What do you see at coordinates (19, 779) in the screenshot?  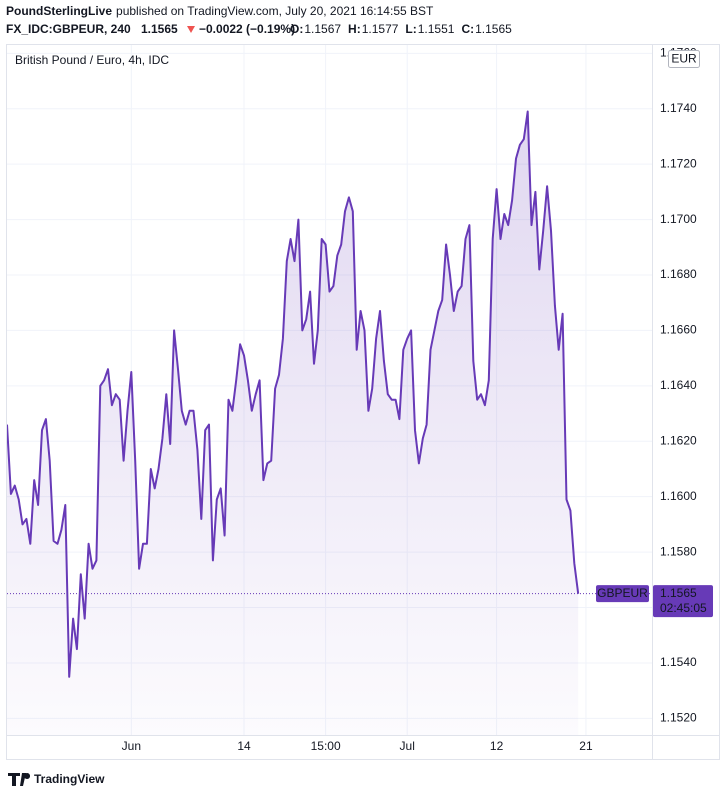 I see `logo-icon` at bounding box center [19, 779].